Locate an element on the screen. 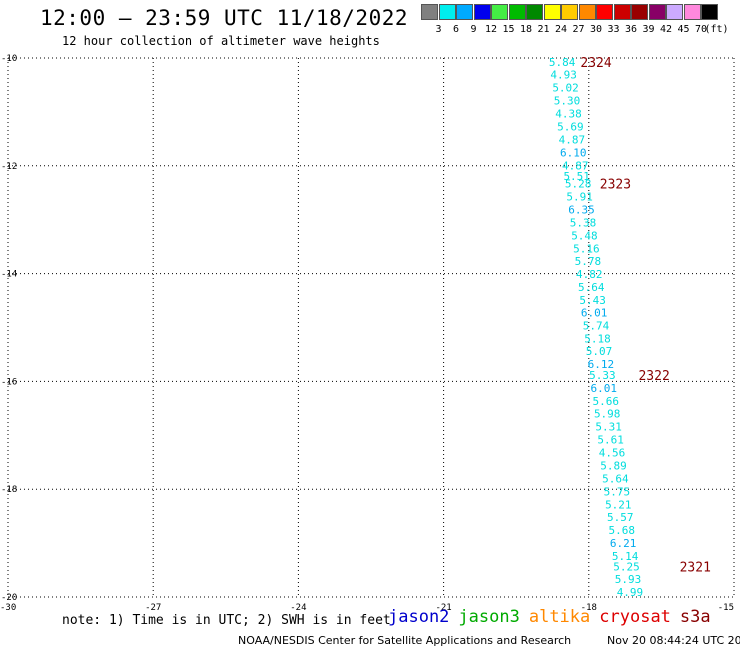  wave-height-label: 6.35 is located at coordinates (581, 209).